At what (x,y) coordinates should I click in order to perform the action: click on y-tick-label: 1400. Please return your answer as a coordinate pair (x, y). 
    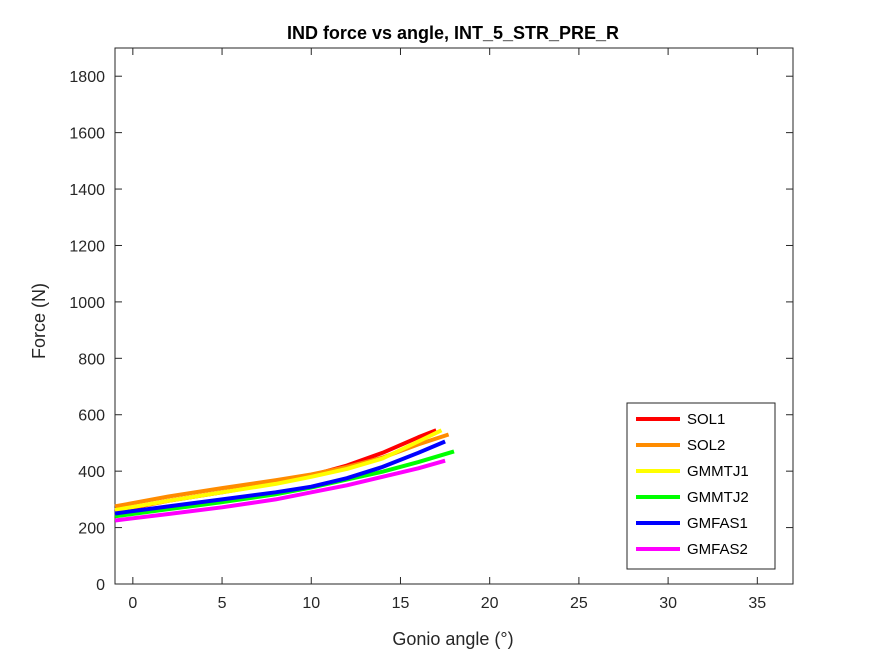
    Looking at the image, I should click on (87, 190).